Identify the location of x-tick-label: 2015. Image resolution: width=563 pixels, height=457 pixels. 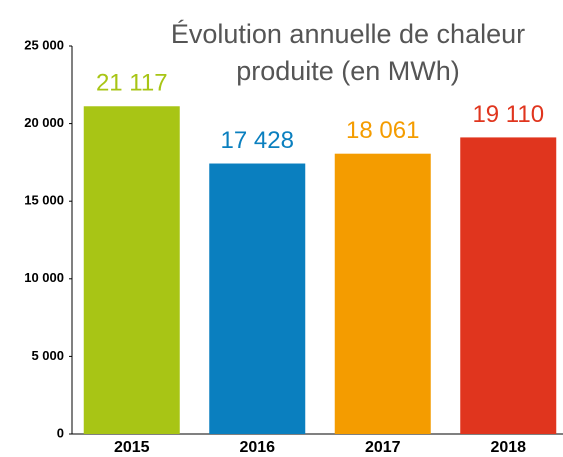
(132, 447).